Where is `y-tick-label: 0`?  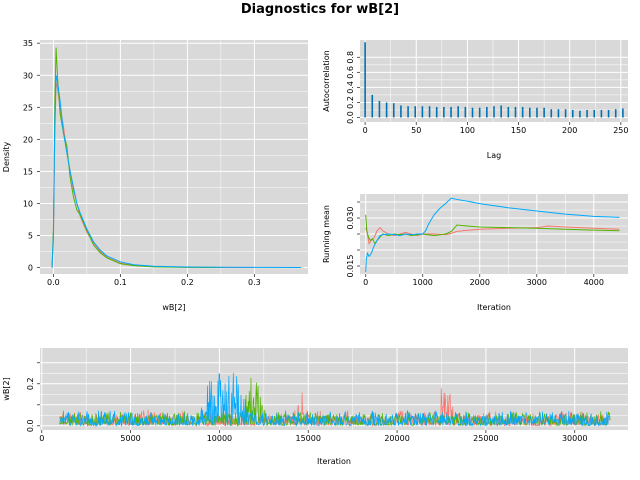
y-tick-label: 0 is located at coordinates (30, 268).